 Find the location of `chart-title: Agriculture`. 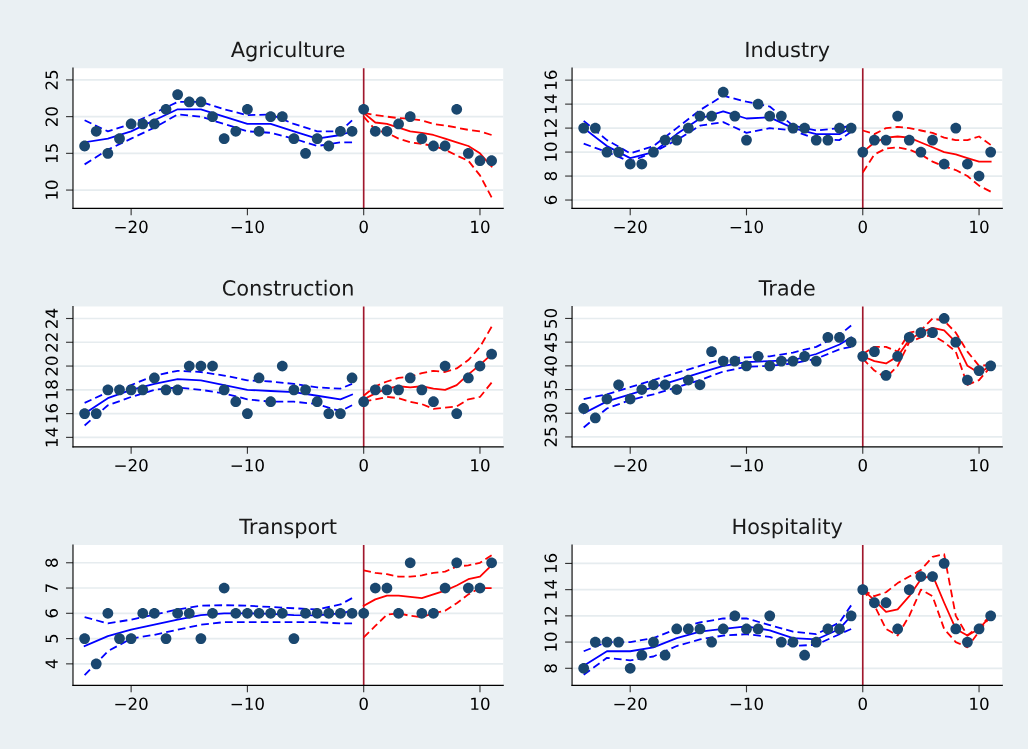

chart-title: Agriculture is located at coordinates (287, 51).